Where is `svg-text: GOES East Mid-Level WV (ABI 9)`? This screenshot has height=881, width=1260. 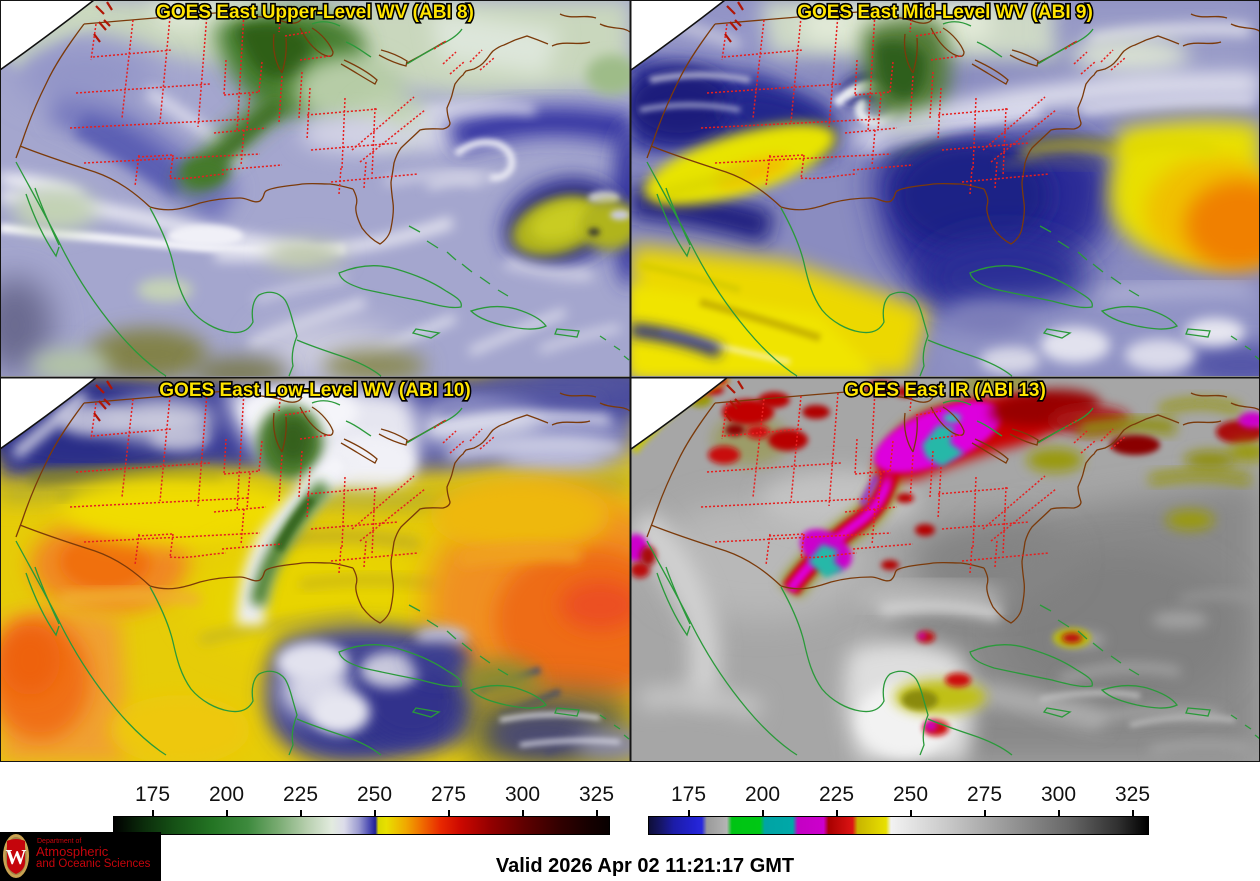
svg-text: GOES East Mid-Level WV (ABI 9) is located at coordinates (945, 12).